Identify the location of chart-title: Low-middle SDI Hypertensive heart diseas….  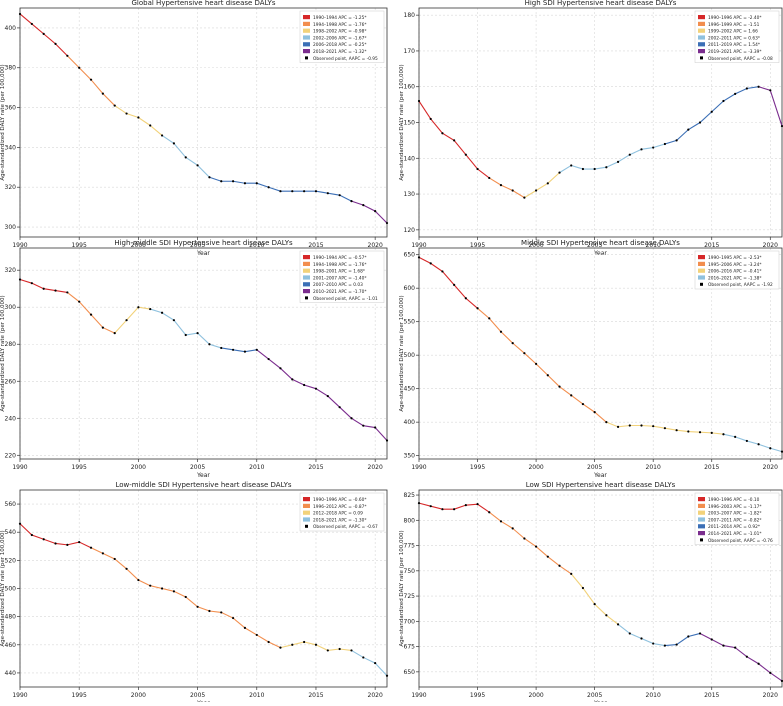
(204, 485).